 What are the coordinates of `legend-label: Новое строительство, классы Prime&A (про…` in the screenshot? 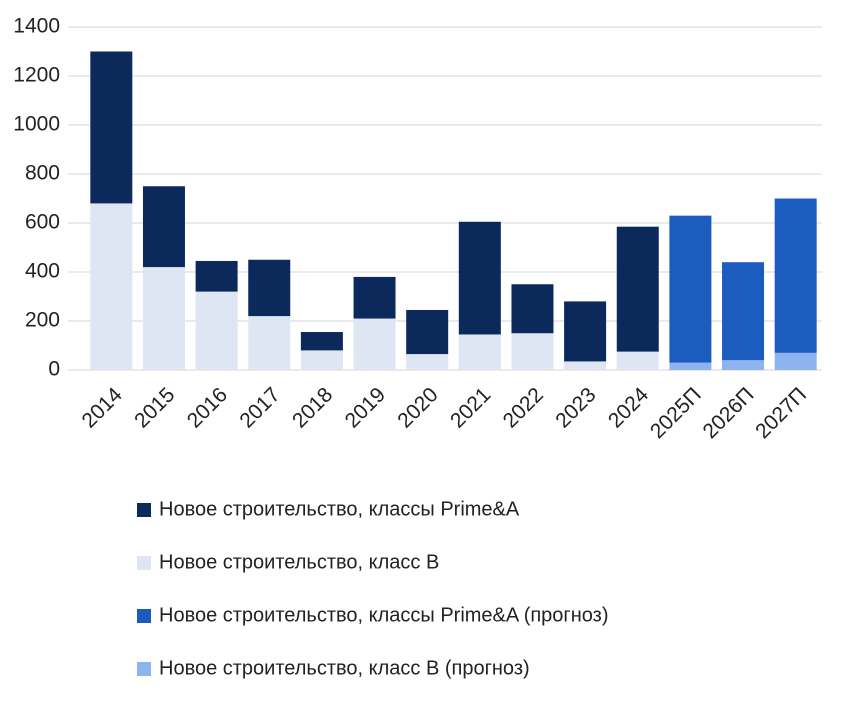 It's located at (384, 615).